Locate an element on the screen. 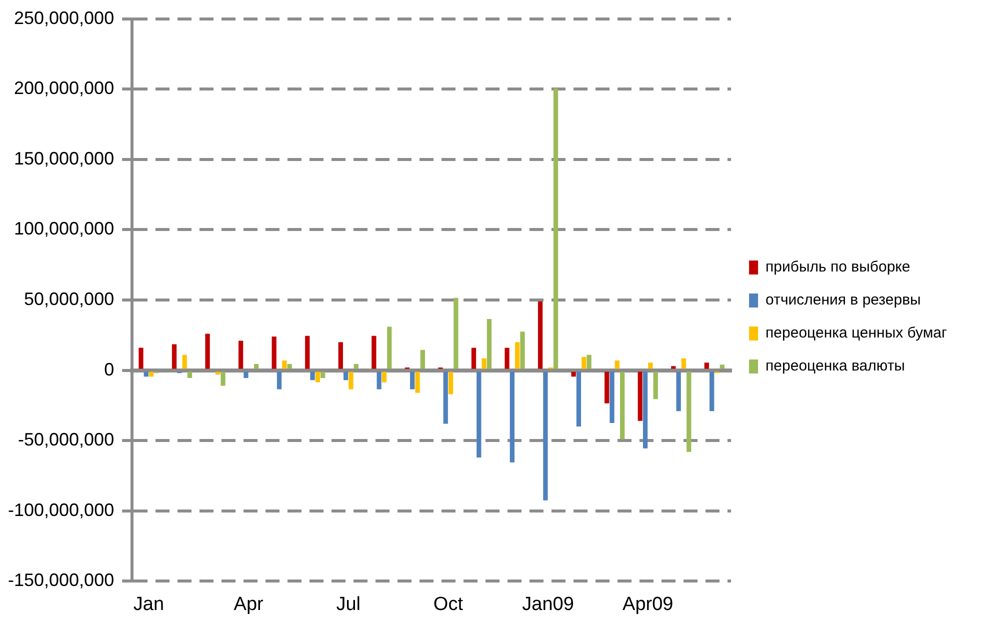 This screenshot has height=624, width=997. x-tick-label: Jan09 is located at coordinates (548, 604).